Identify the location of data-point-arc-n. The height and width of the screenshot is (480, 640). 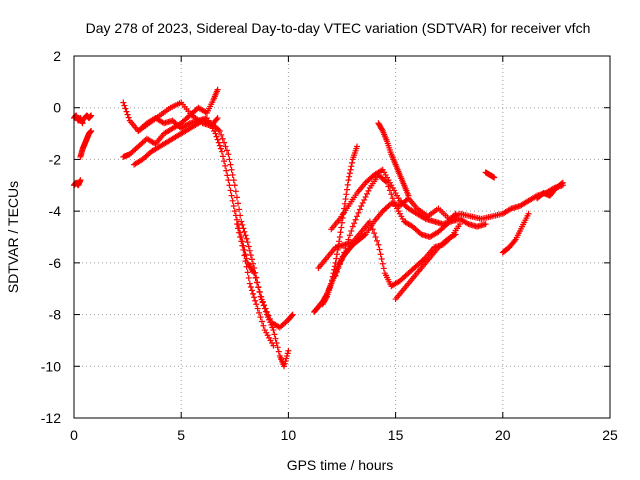
(528, 213).